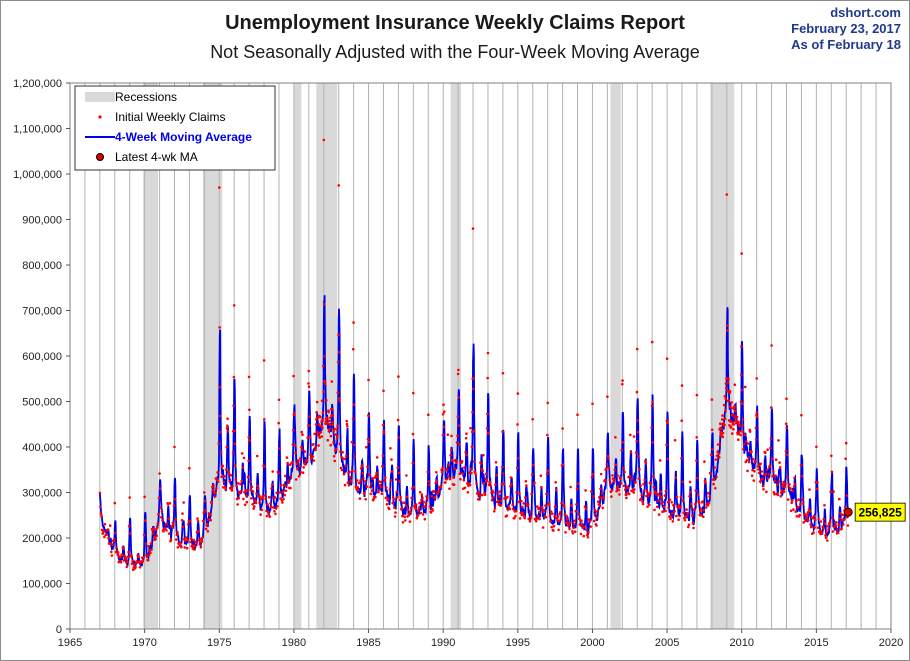 The height and width of the screenshot is (661, 910). What do you see at coordinates (297, 356) in the screenshot?
I see `recession-band` at bounding box center [297, 356].